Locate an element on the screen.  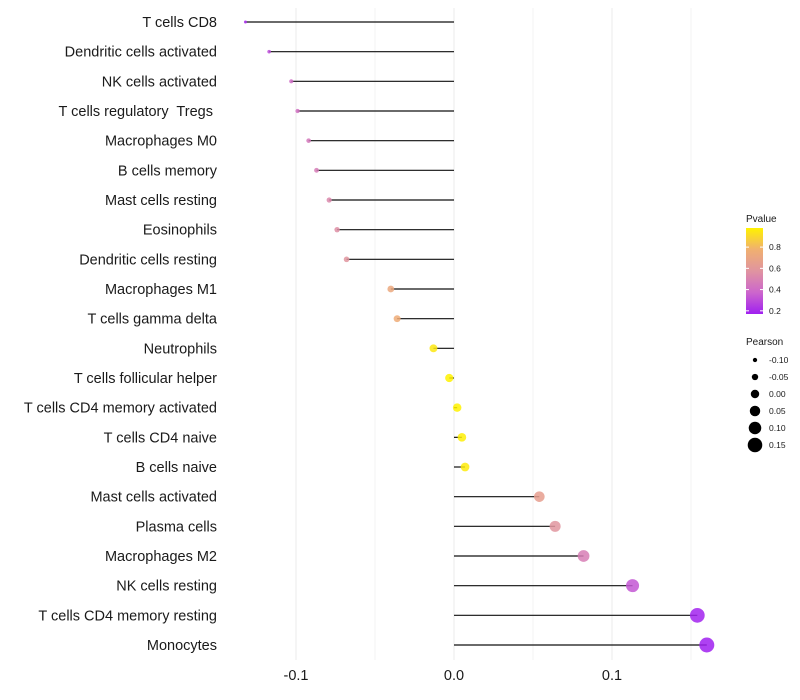
x-tick-label: 0.0 is located at coordinates (454, 676).